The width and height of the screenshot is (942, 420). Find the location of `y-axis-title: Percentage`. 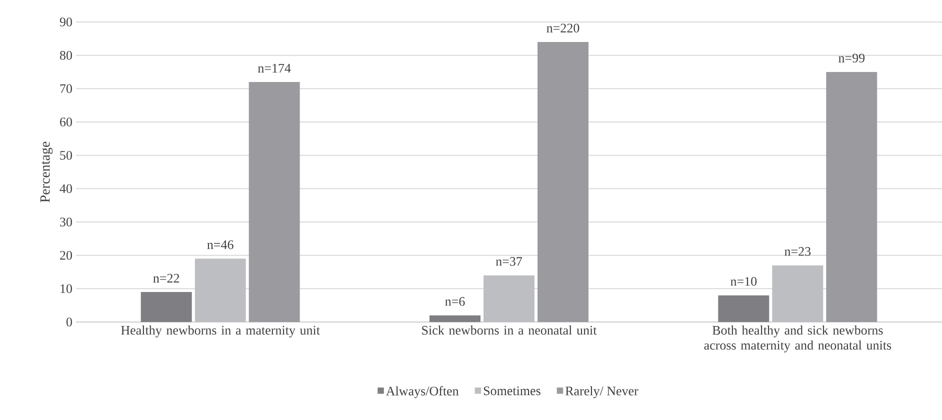

y-axis-title: Percentage is located at coordinates (46, 172).